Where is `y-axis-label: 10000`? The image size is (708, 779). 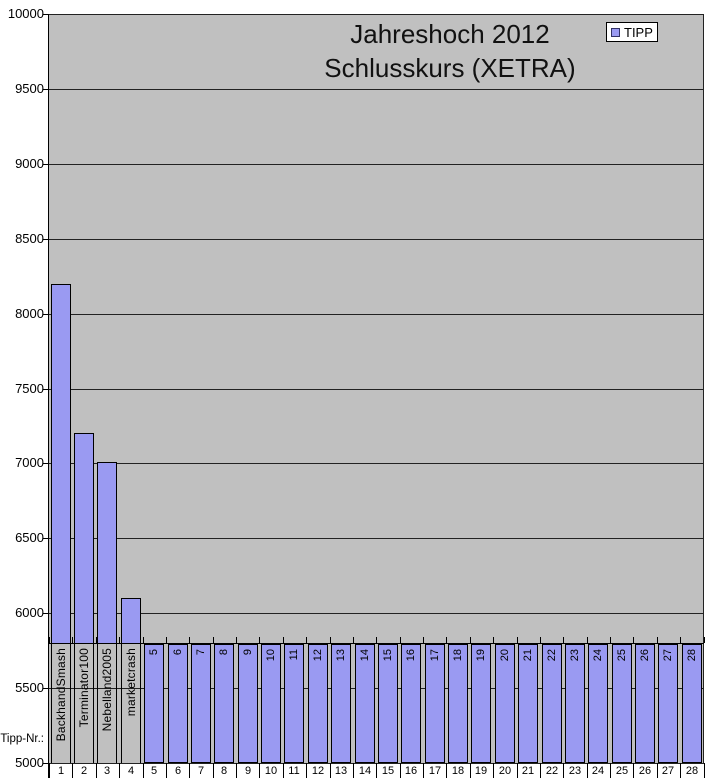
y-axis-label: 10000 is located at coordinates (25, 13).